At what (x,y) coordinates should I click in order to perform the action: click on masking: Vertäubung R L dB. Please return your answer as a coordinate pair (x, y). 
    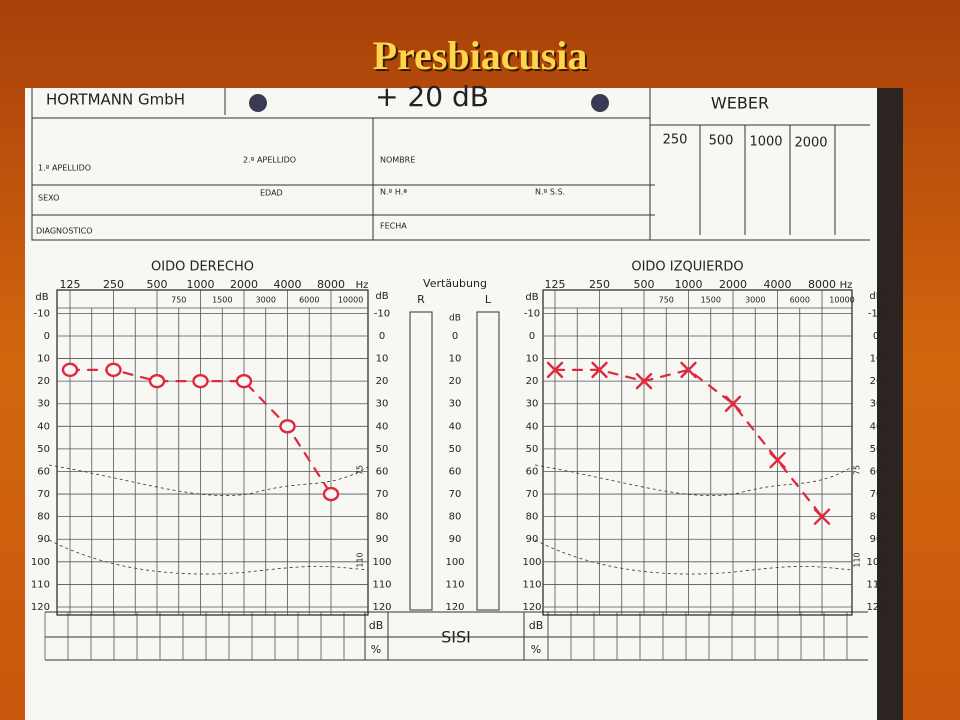
    Looking at the image, I should click on (454, 444).